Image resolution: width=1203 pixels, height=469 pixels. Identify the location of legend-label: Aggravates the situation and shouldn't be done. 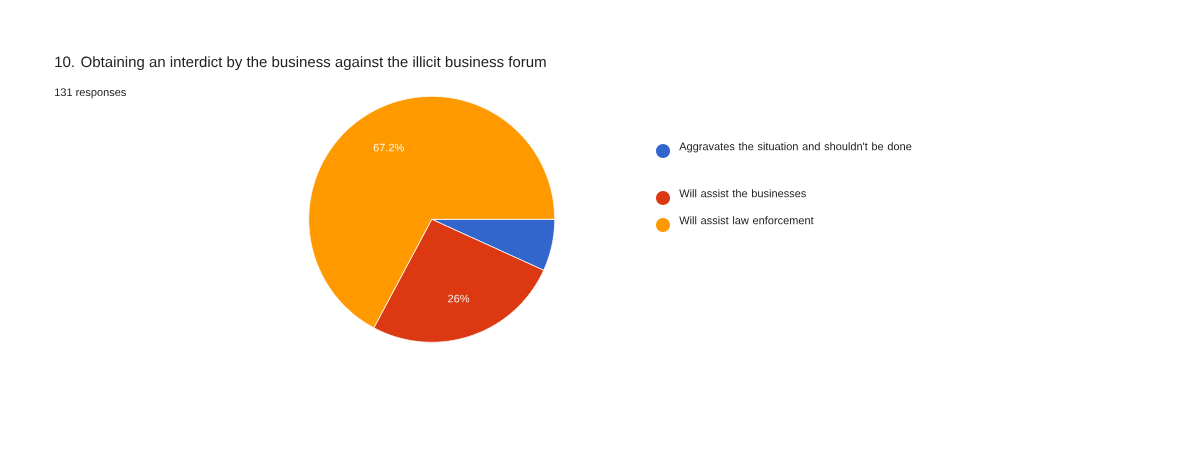
(795, 147).